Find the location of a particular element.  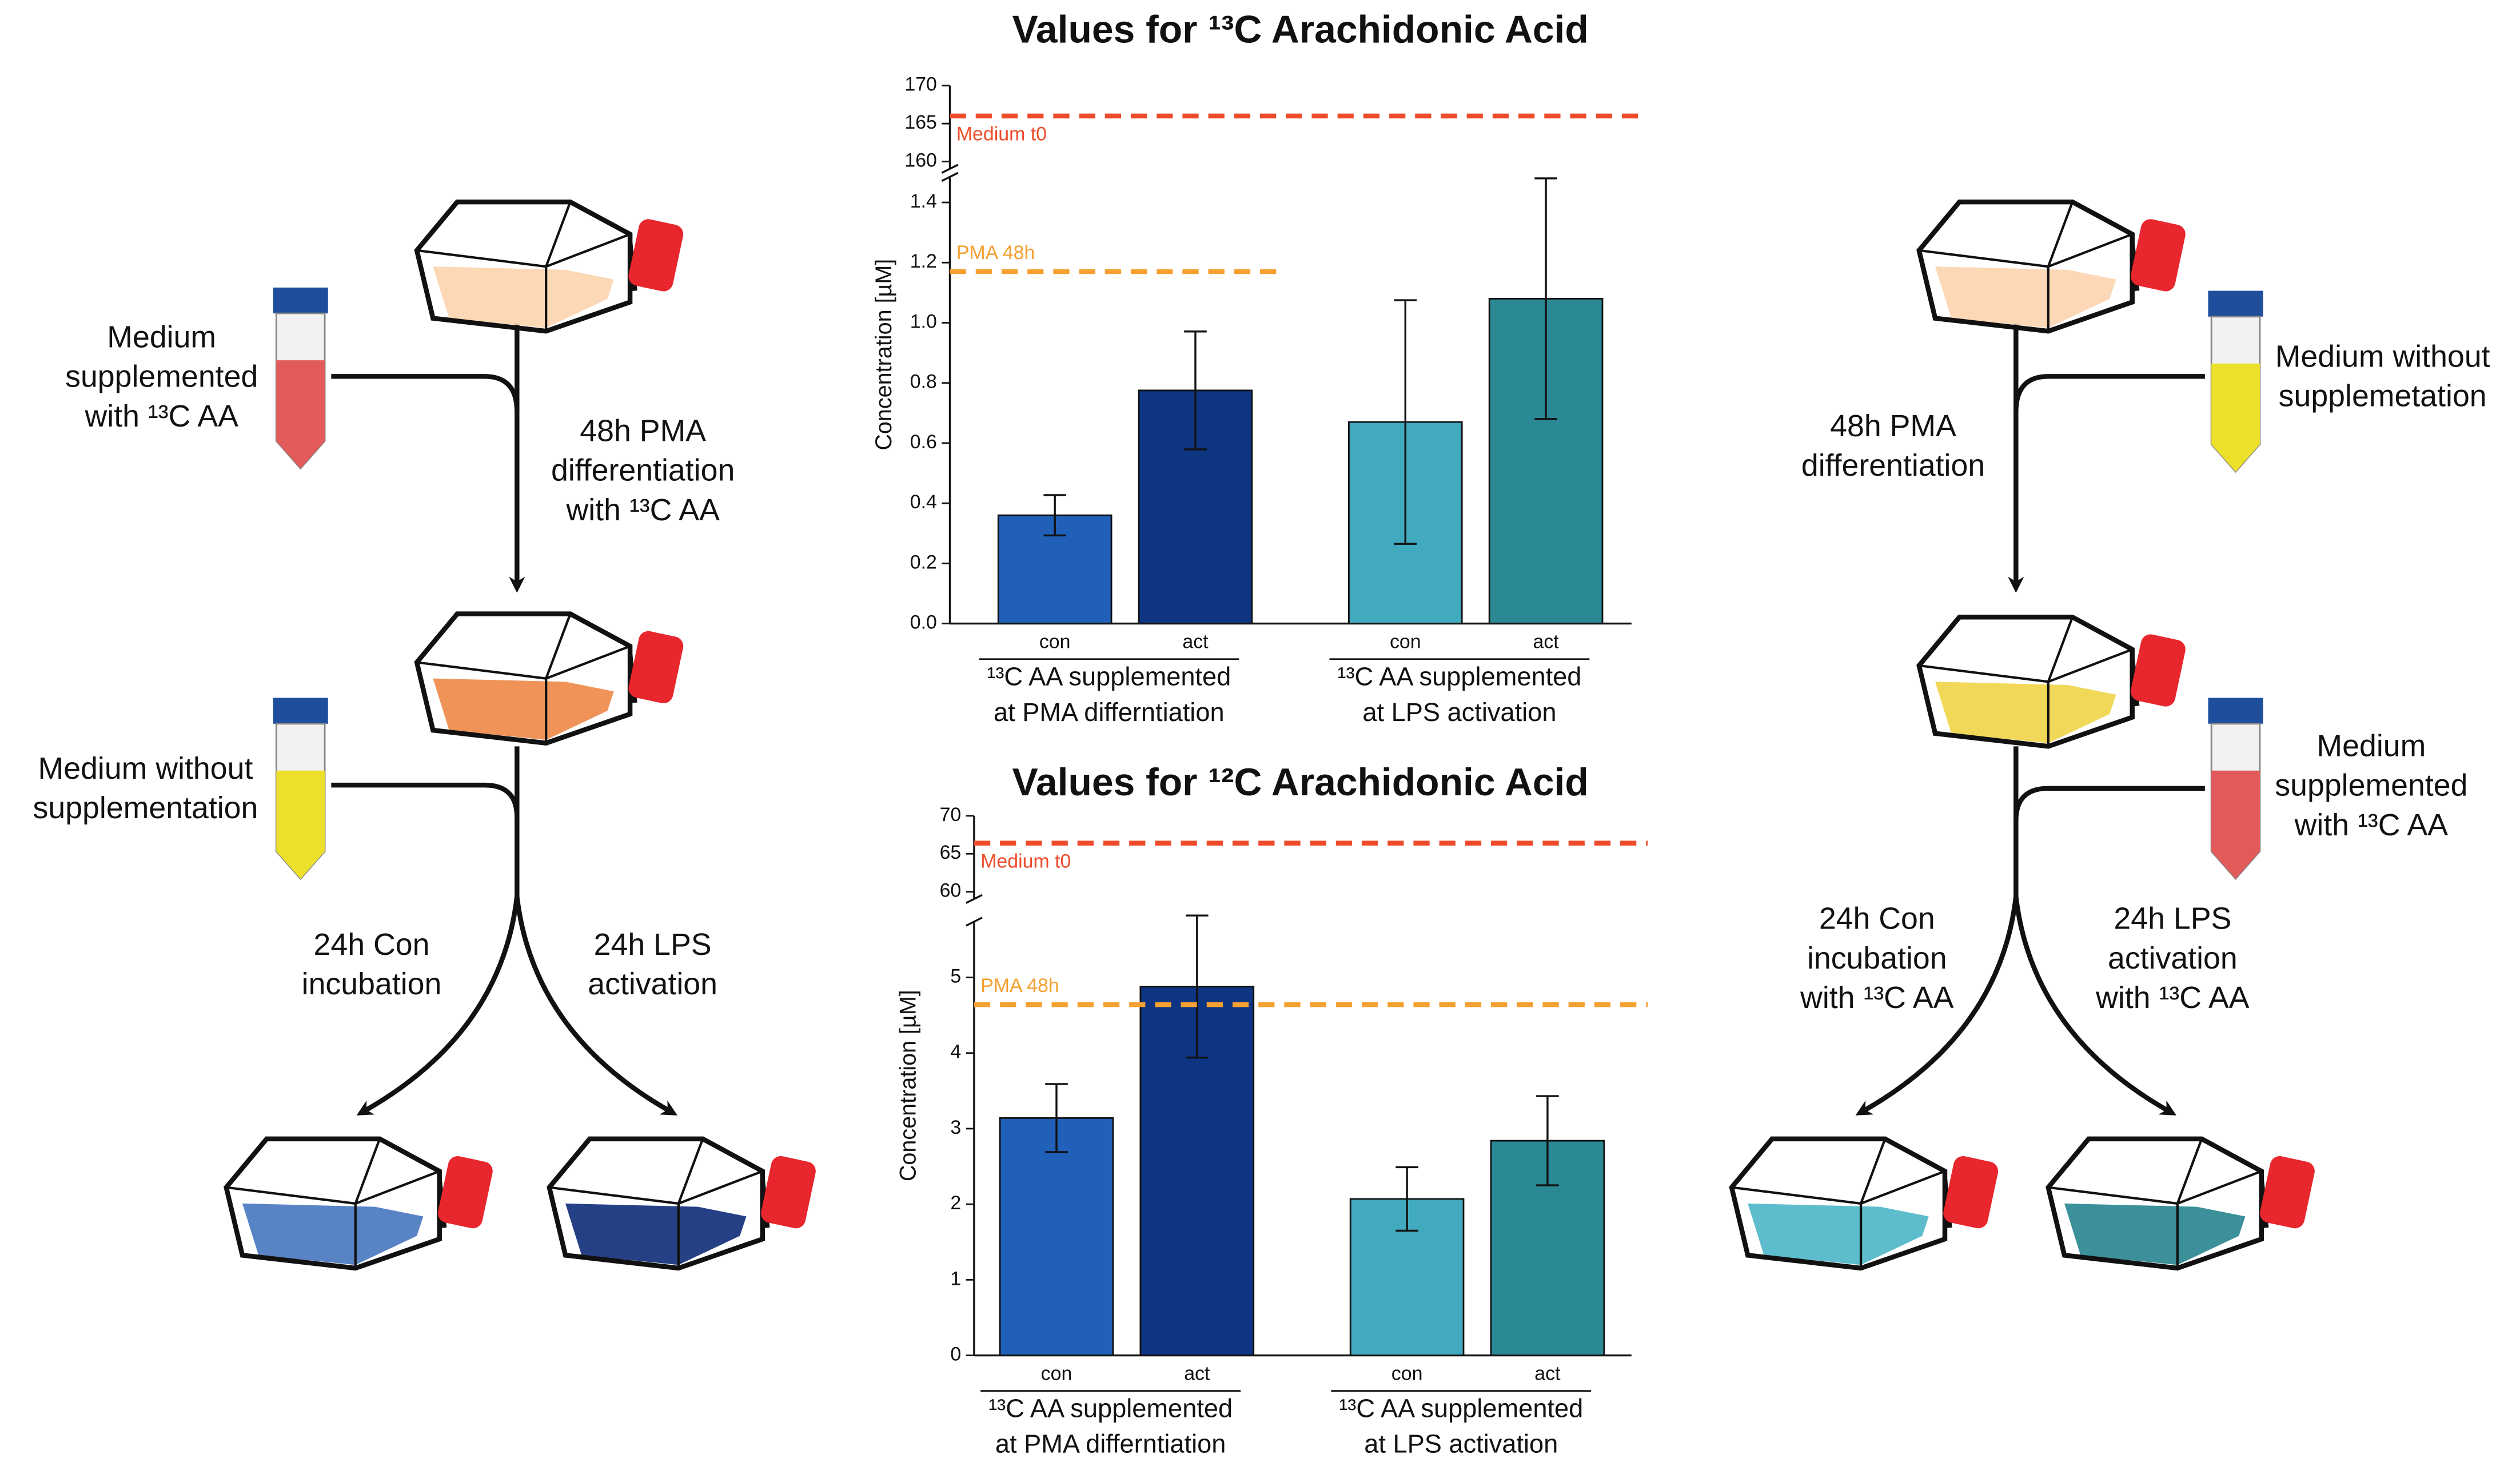

reference-label: Medium t0 is located at coordinates (1001, 134).